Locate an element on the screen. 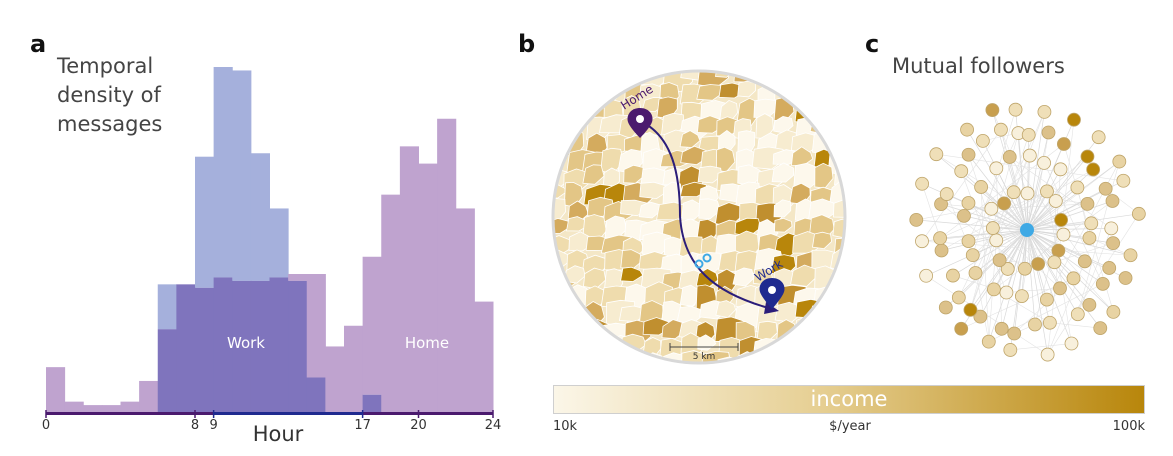 This screenshot has width=1173, height=456. panel-a-title-line-2: density of is located at coordinates (109, 95).